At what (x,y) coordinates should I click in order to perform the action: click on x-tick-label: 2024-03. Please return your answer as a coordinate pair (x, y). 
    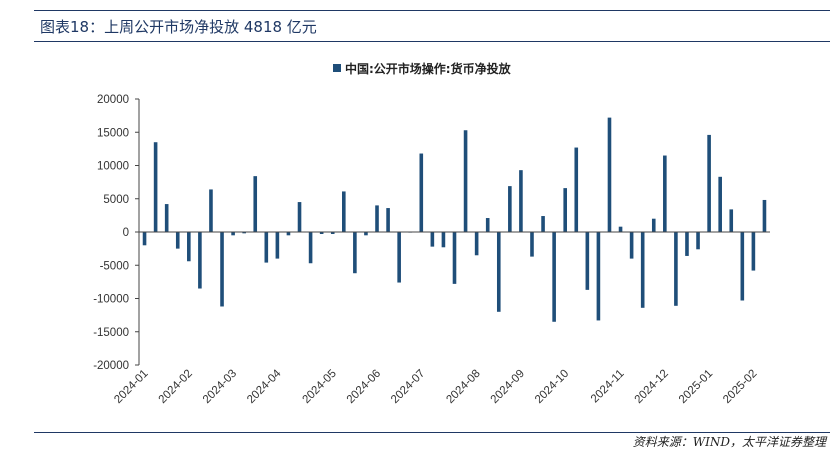
    Looking at the image, I should click on (220, 387).